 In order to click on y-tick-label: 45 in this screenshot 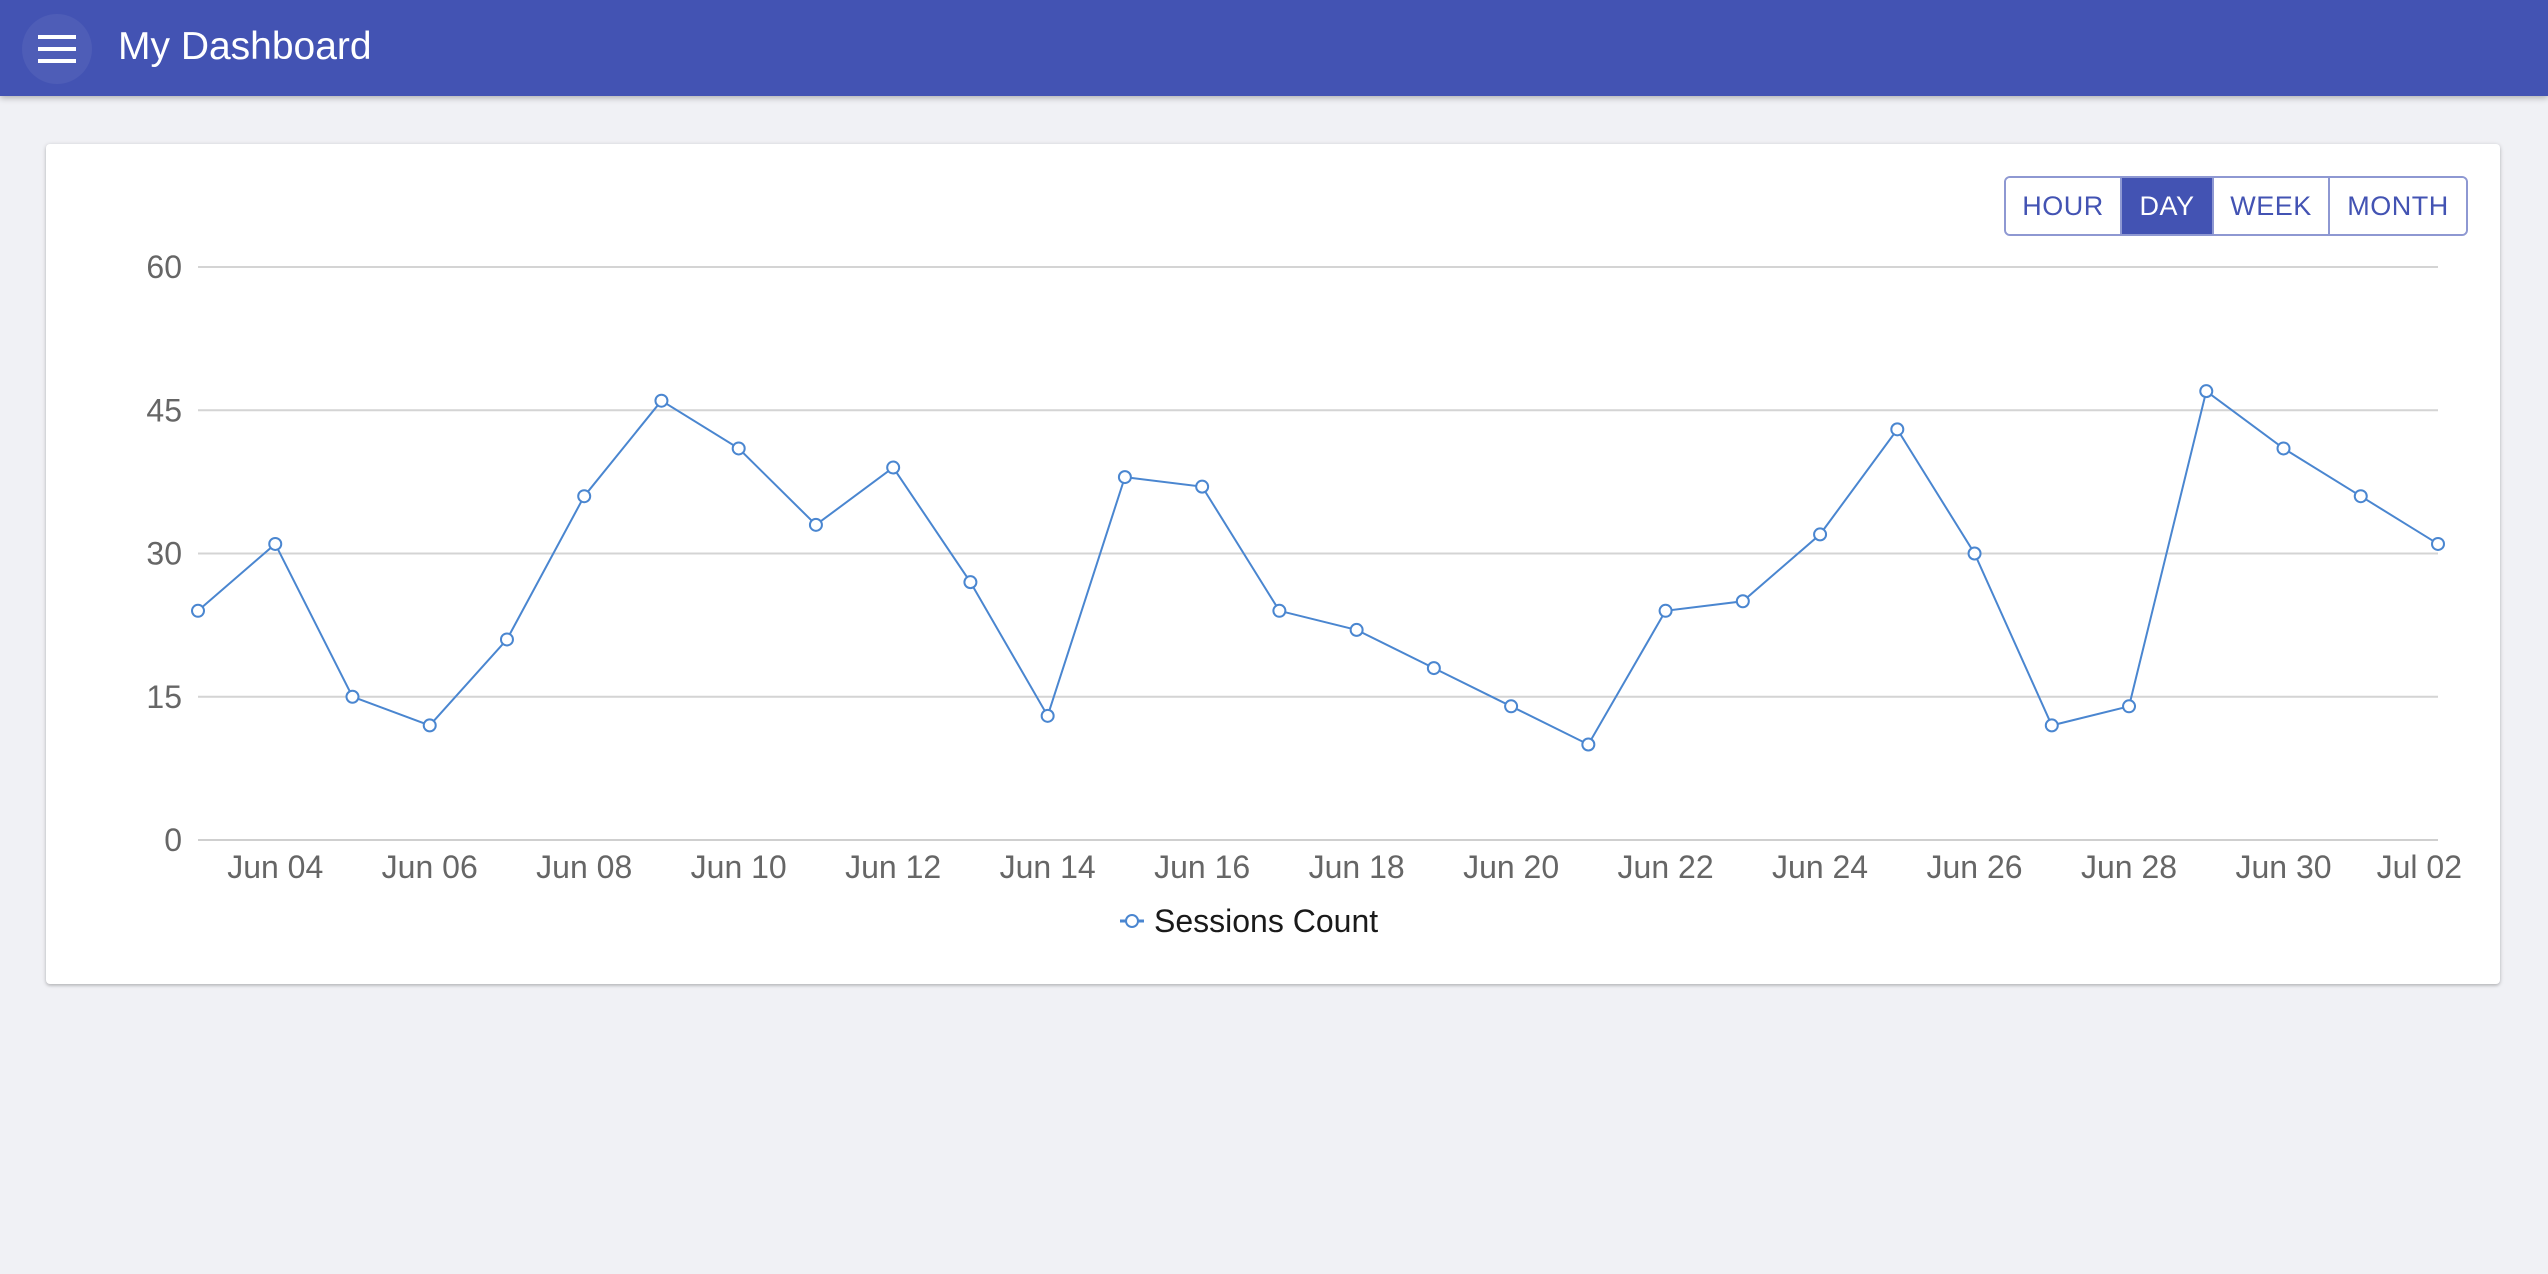, I will do `click(164, 410)`.